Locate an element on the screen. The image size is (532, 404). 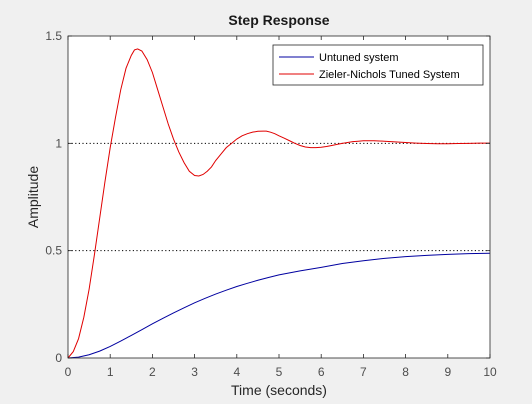
legend-box is located at coordinates (378, 65).